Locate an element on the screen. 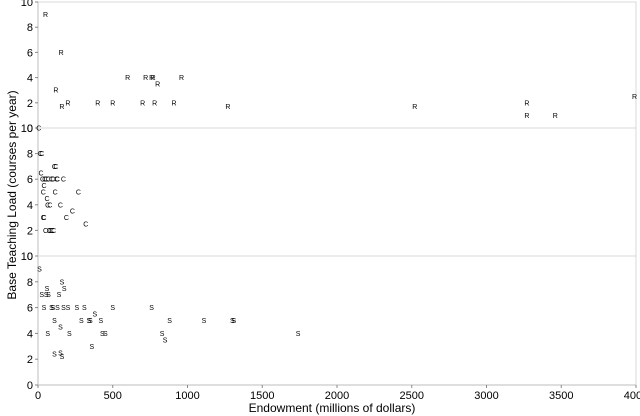 This screenshot has height=416, width=640. x-tick-label: 1000 is located at coordinates (187, 396).